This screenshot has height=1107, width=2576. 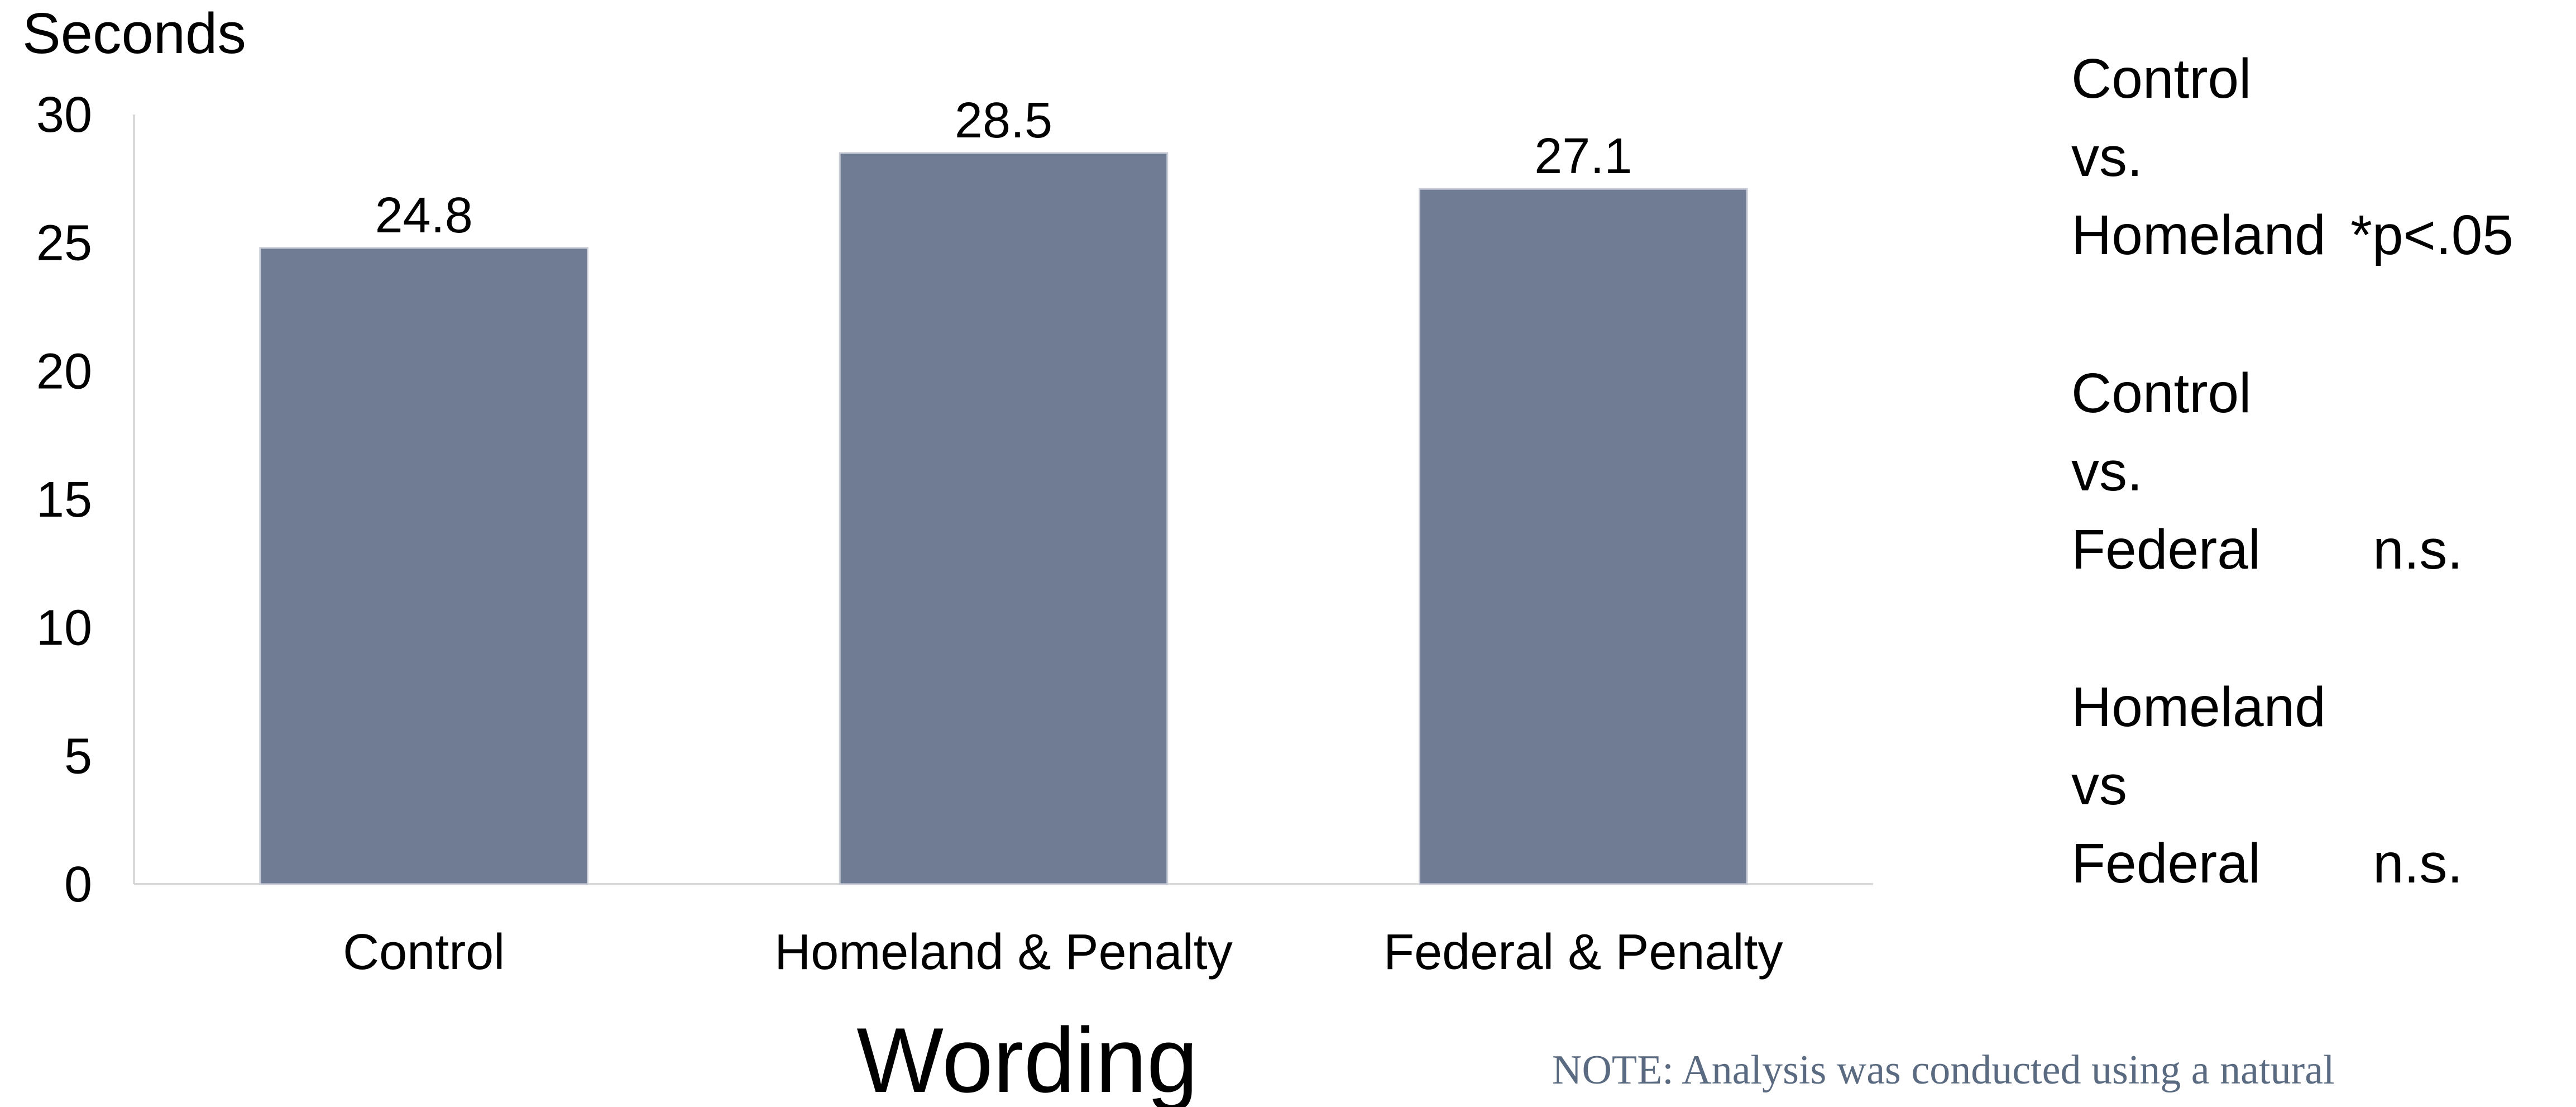 What do you see at coordinates (2418, 863) in the screenshot?
I see `comparison-3-result: n.s.` at bounding box center [2418, 863].